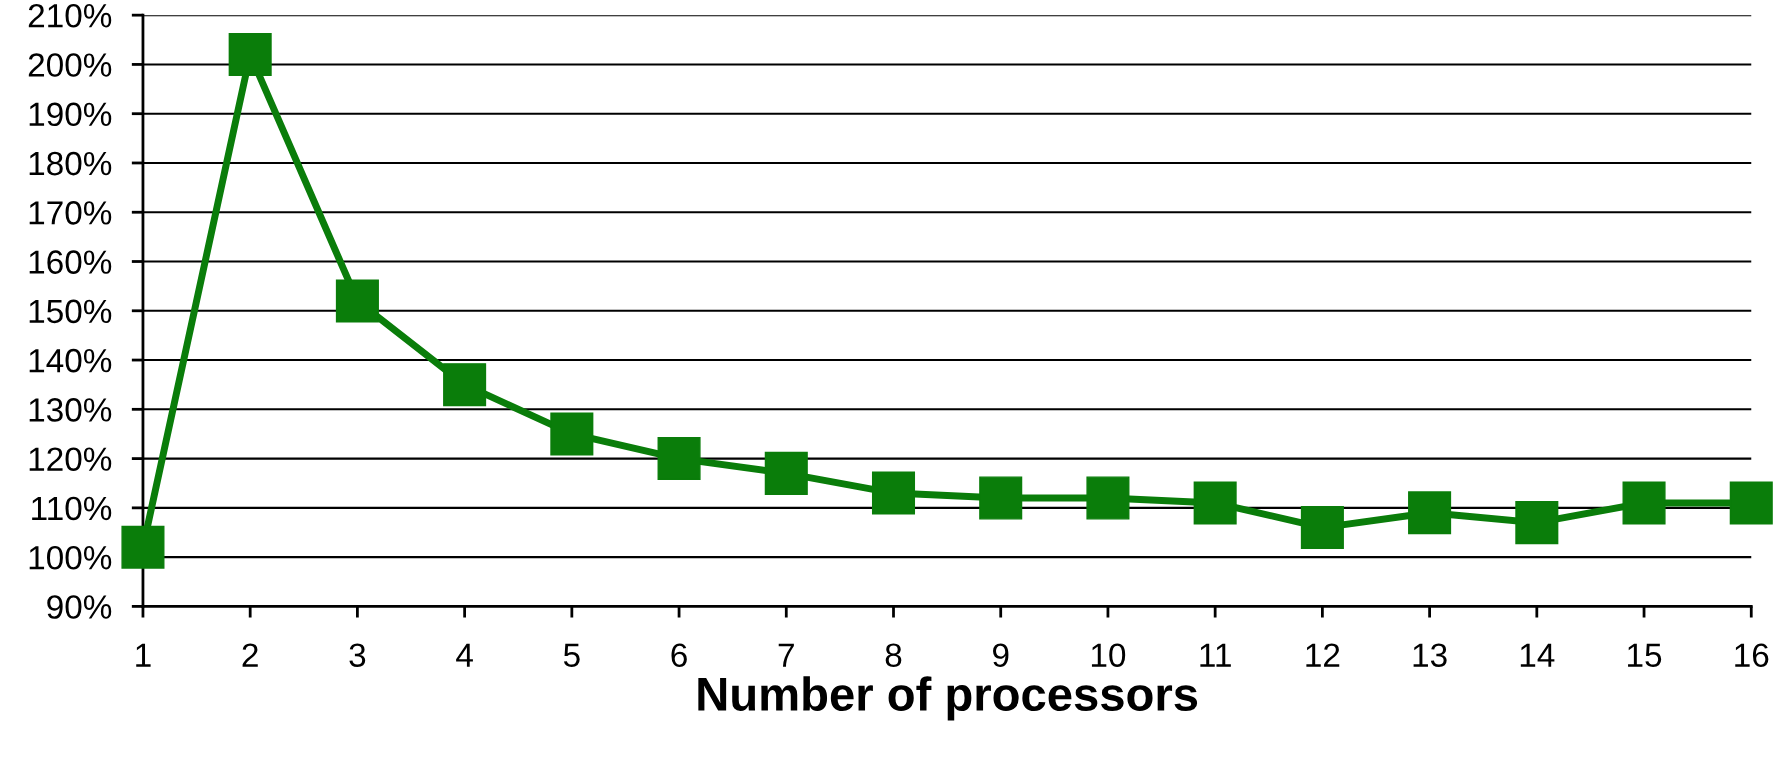 Image resolution: width=1787 pixels, height=758 pixels. What do you see at coordinates (464, 655) in the screenshot?
I see `x-tick-label: 4` at bounding box center [464, 655].